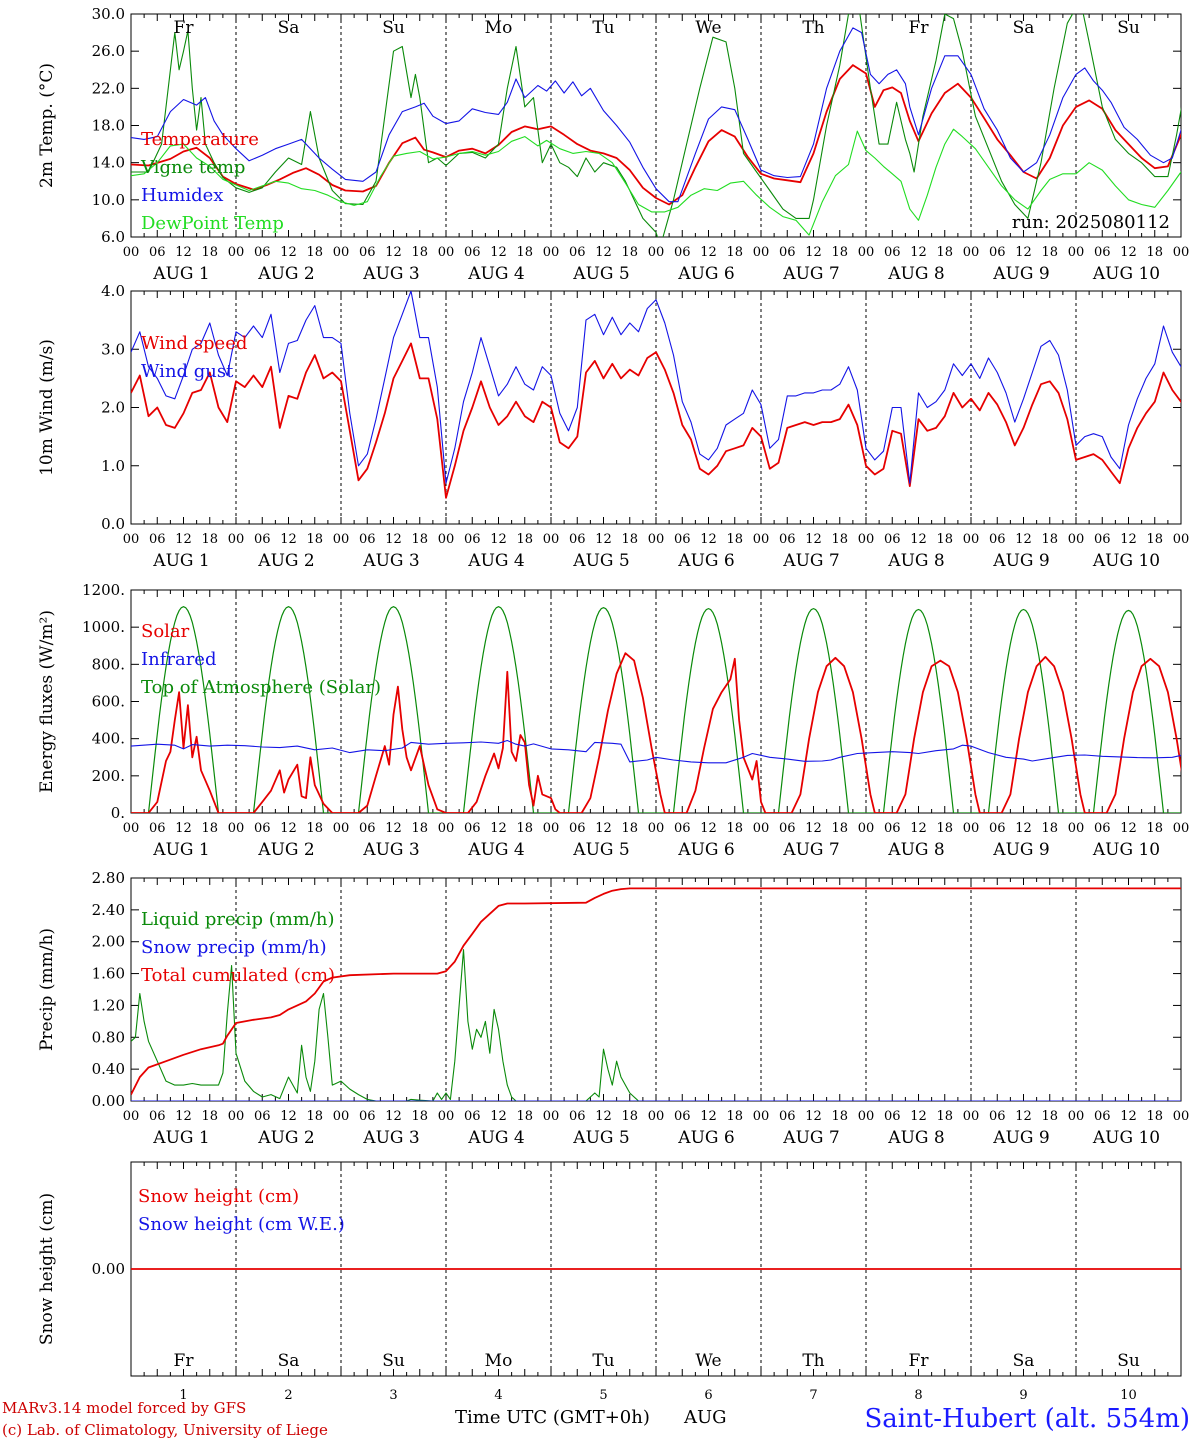 The image size is (1194, 1440). Describe the element at coordinates (118, 813) in the screenshot. I see `y-tick-label: 0.` at that location.